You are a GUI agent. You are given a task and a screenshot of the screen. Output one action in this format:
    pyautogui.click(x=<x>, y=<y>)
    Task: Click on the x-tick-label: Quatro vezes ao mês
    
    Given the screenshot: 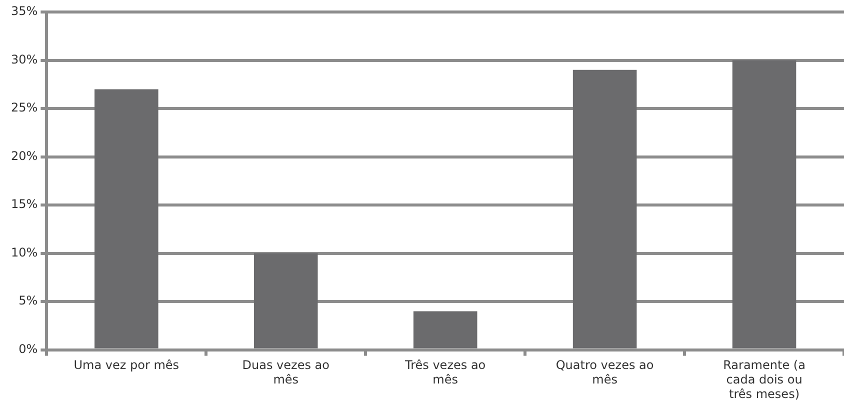 What is the action you would take?
    pyautogui.click(x=605, y=372)
    